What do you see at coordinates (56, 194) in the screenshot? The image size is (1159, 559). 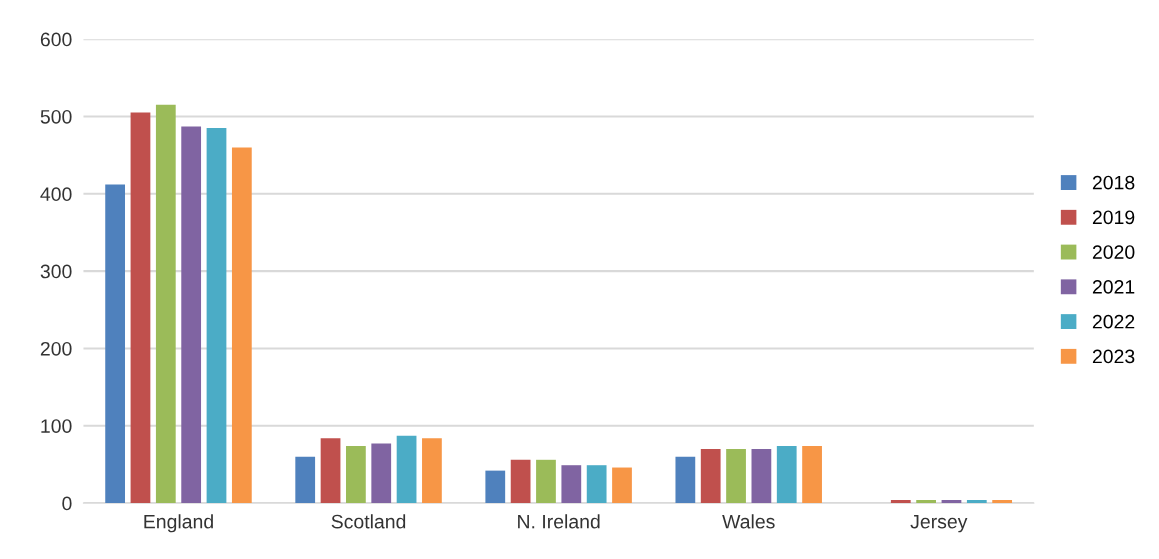 I see `y-tick-label: 400` at bounding box center [56, 194].